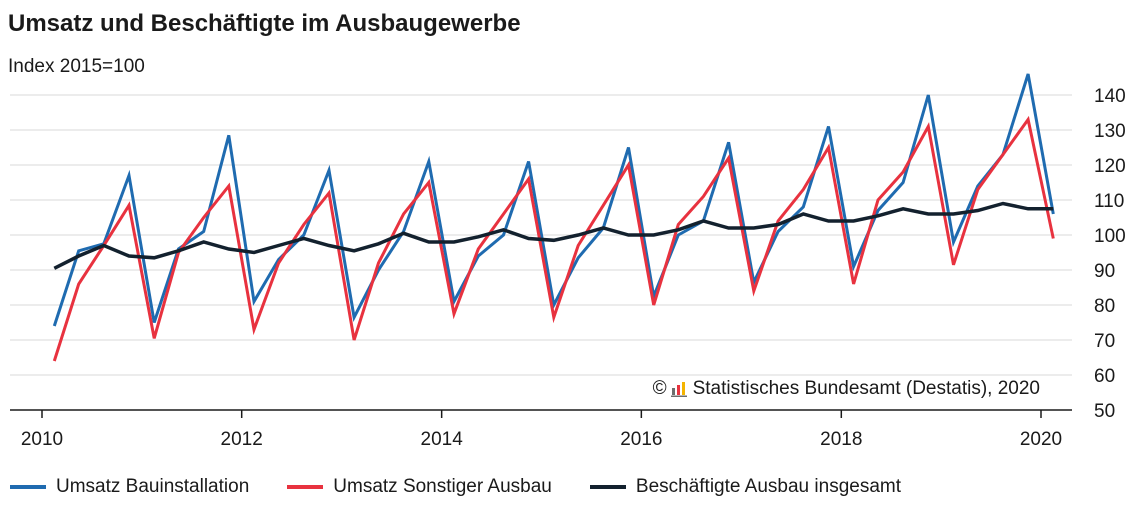 Image resolution: width=1144 pixels, height=516 pixels. Describe the element at coordinates (442, 439) in the screenshot. I see `x-tick-label-2014: 2014` at that location.